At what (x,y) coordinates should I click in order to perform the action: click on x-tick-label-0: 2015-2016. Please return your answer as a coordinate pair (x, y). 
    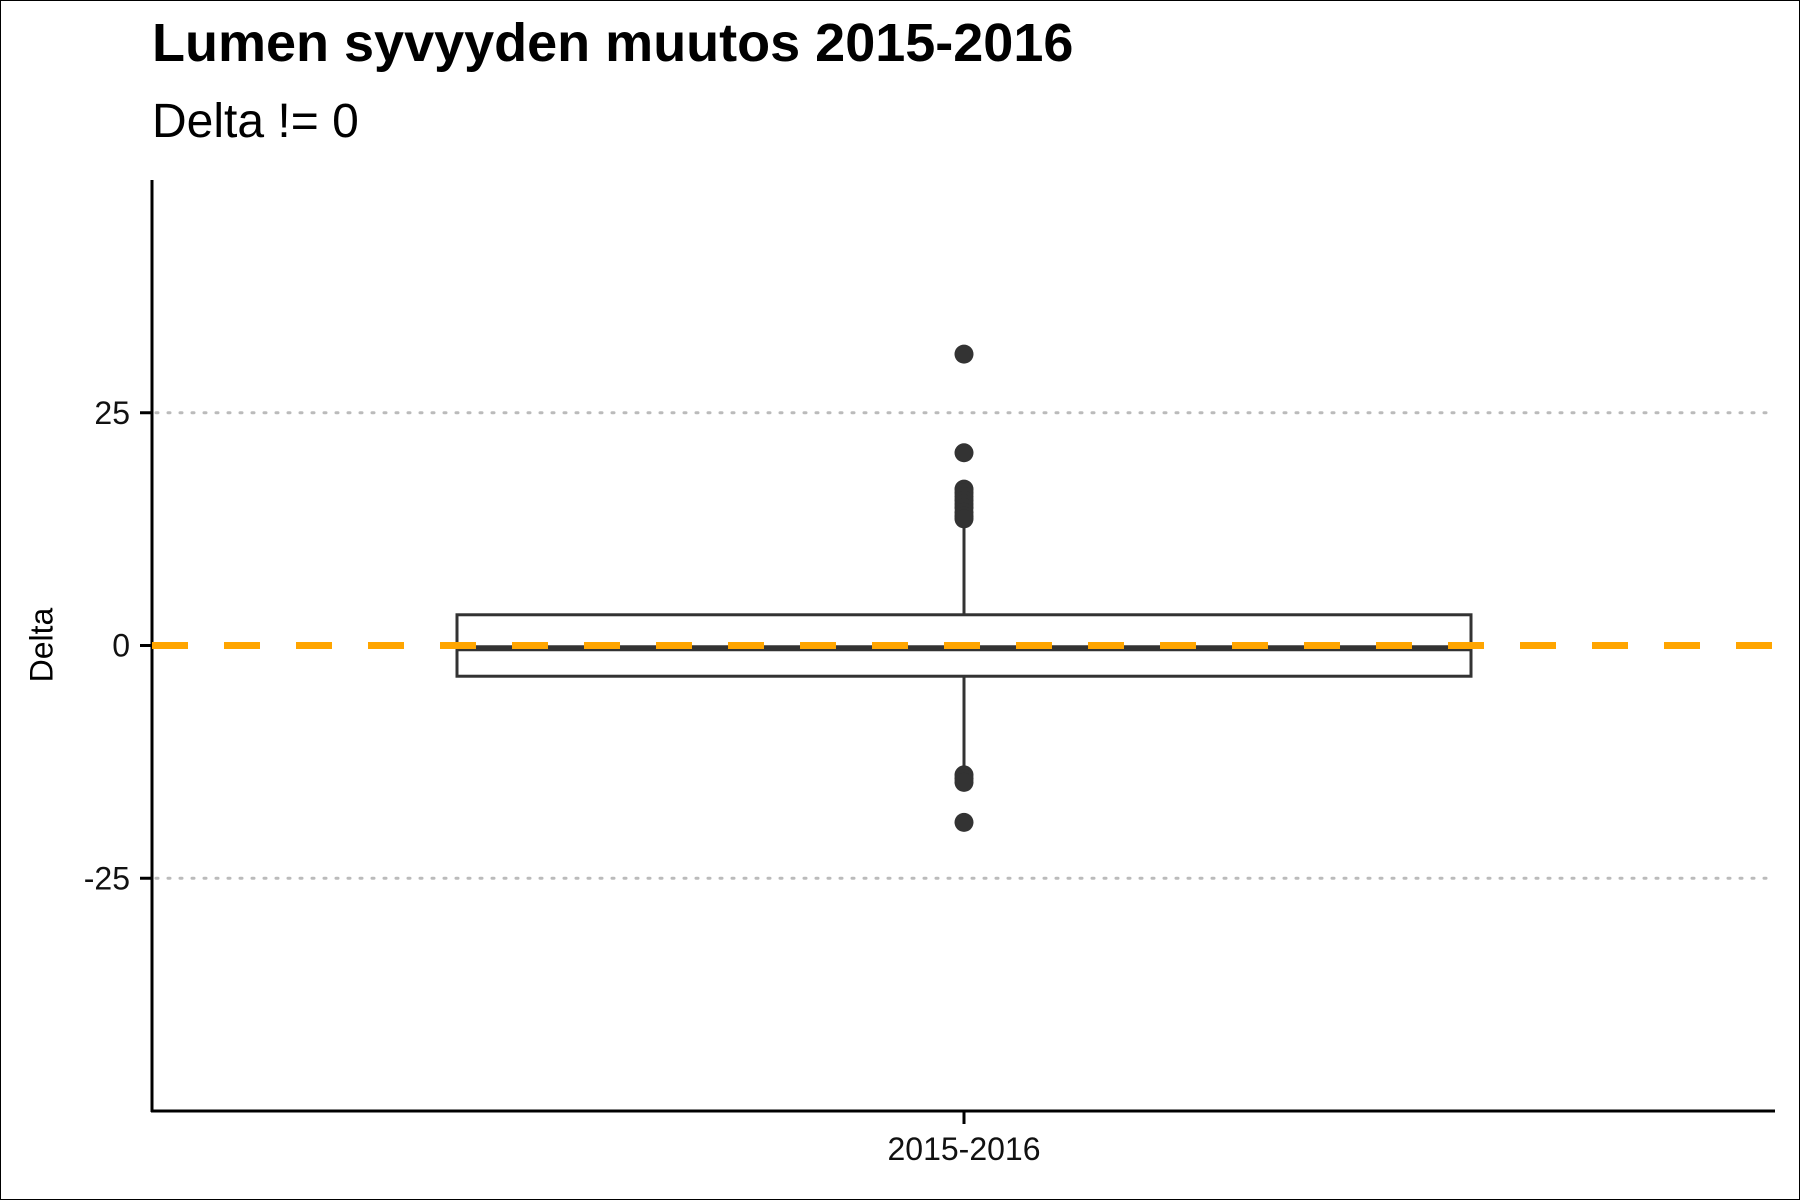
    Looking at the image, I should click on (963, 1149).